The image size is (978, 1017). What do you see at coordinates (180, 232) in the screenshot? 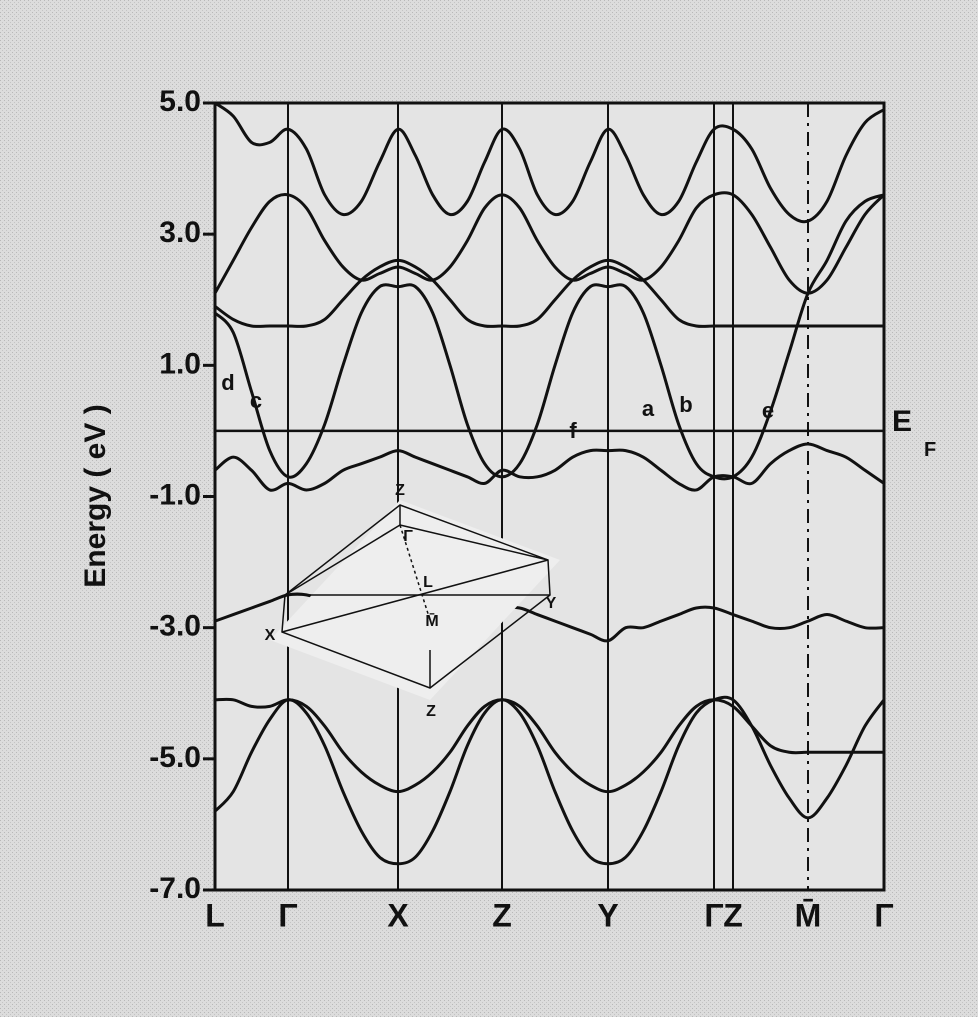
I see `y-tick-label: 3.0` at bounding box center [180, 232].